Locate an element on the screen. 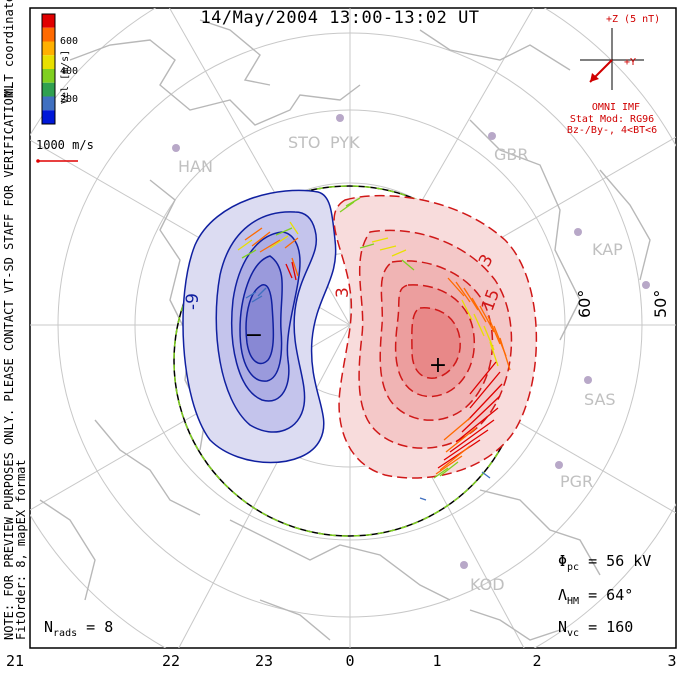  station-label: KAP is located at coordinates (607, 249).